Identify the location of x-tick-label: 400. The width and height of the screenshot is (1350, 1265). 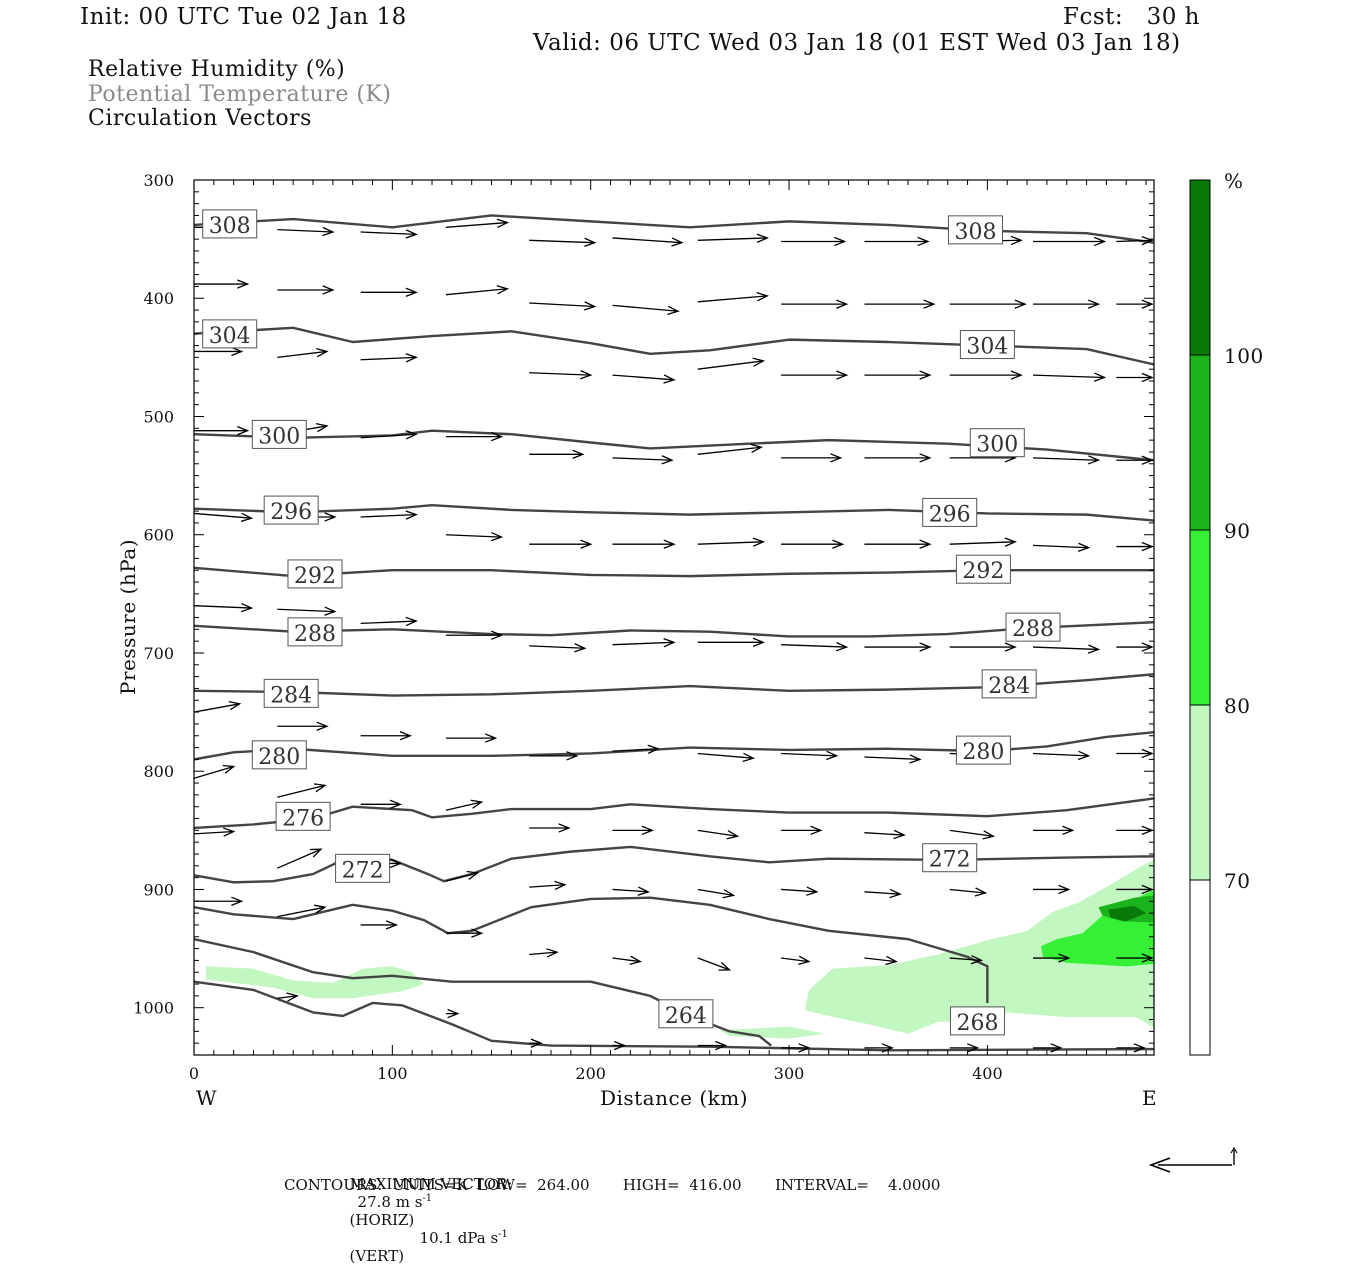
(987, 1073).